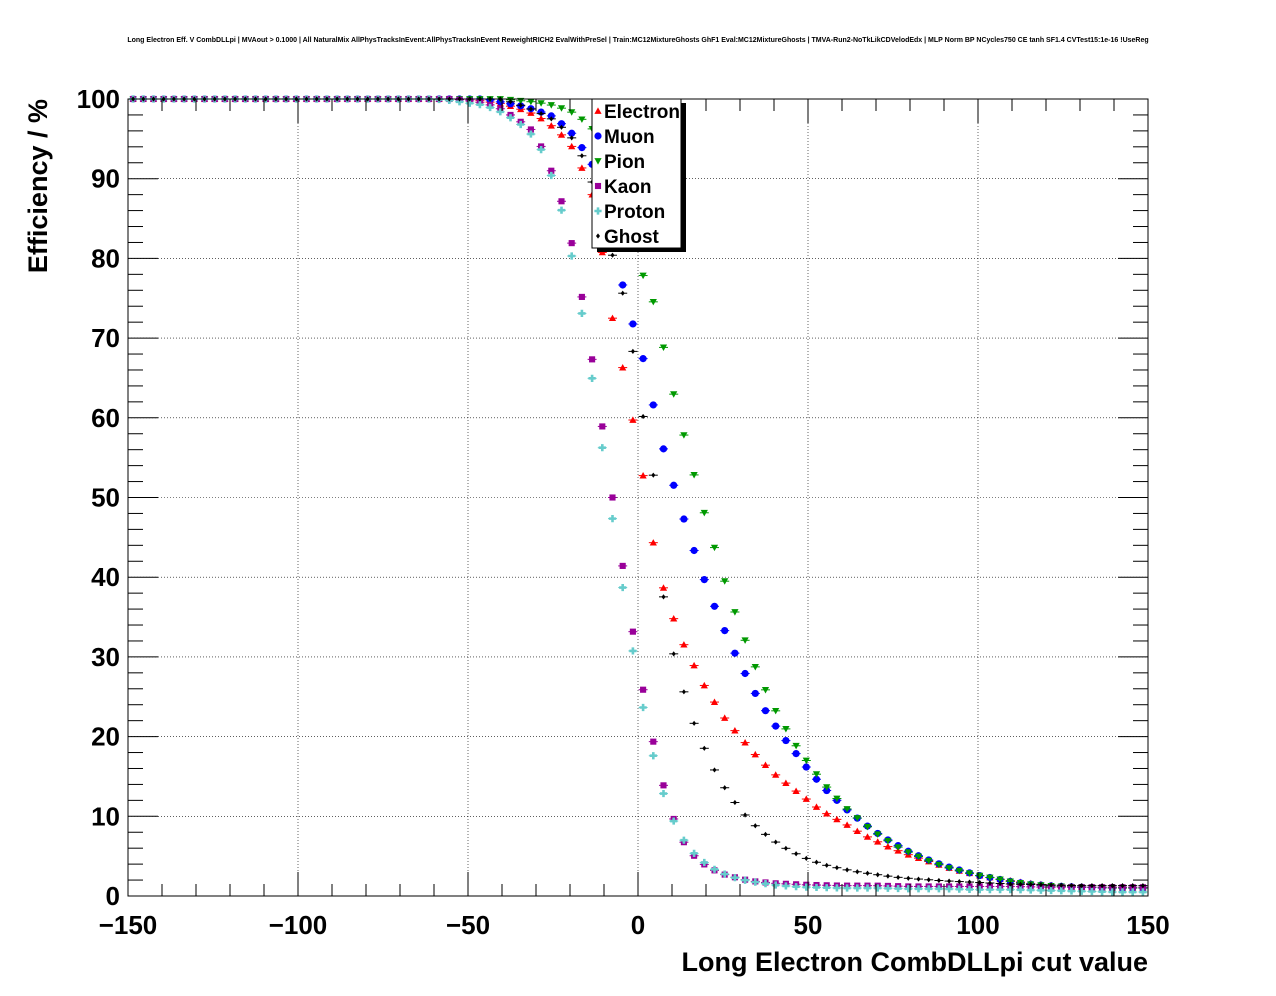  Describe the element at coordinates (105, 657) in the screenshot. I see `y-tick-label: 30` at that location.